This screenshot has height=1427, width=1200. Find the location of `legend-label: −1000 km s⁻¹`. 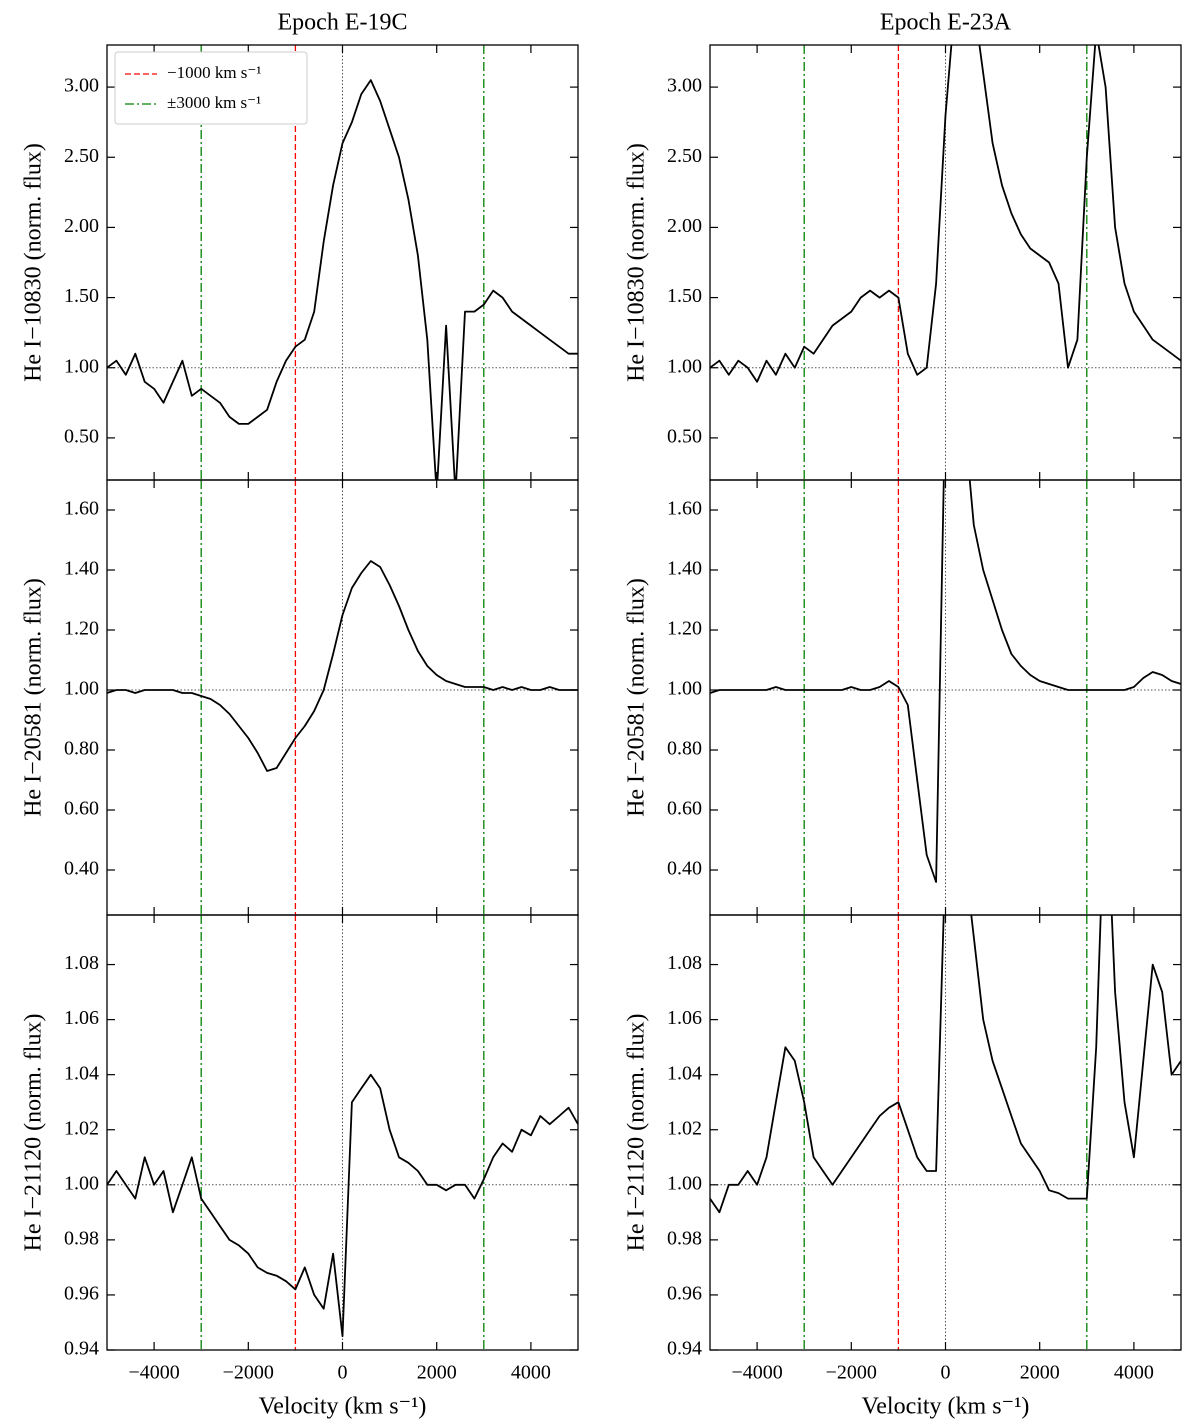

legend-label: −1000 km s⁻¹ is located at coordinates (214, 72).